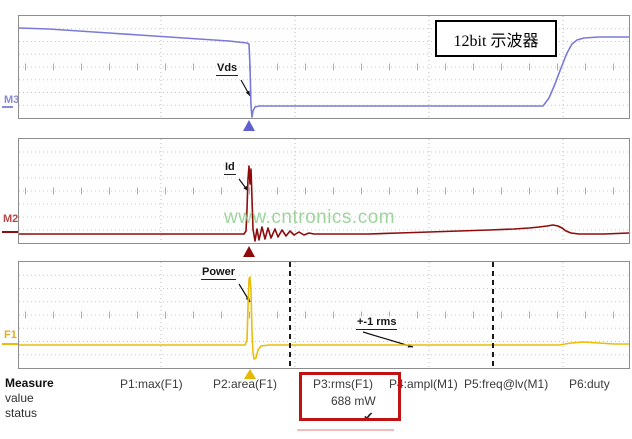 The height and width of the screenshot is (439, 632). I want to click on annotation-12bit-label: 12bit 示波器, so click(496, 41).